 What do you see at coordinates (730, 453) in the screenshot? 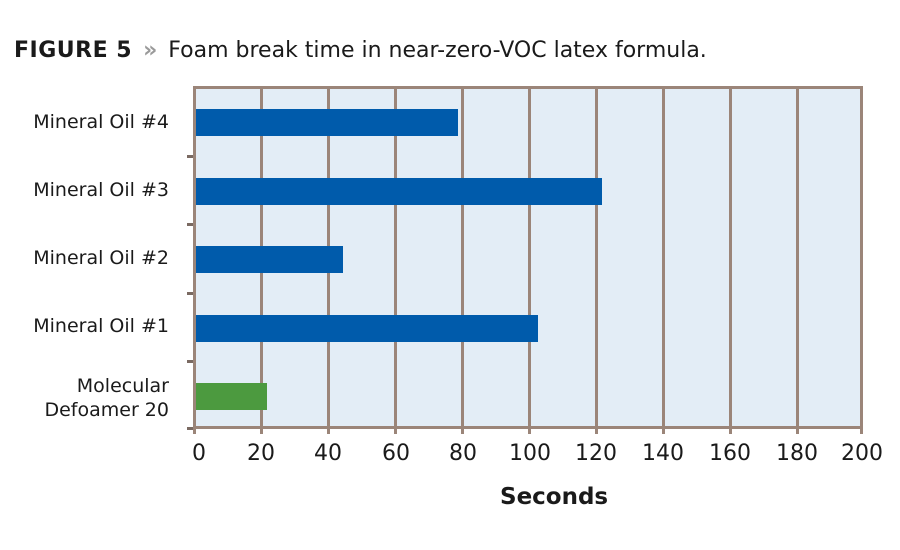
I see `x-tick-label: 160` at bounding box center [730, 453].